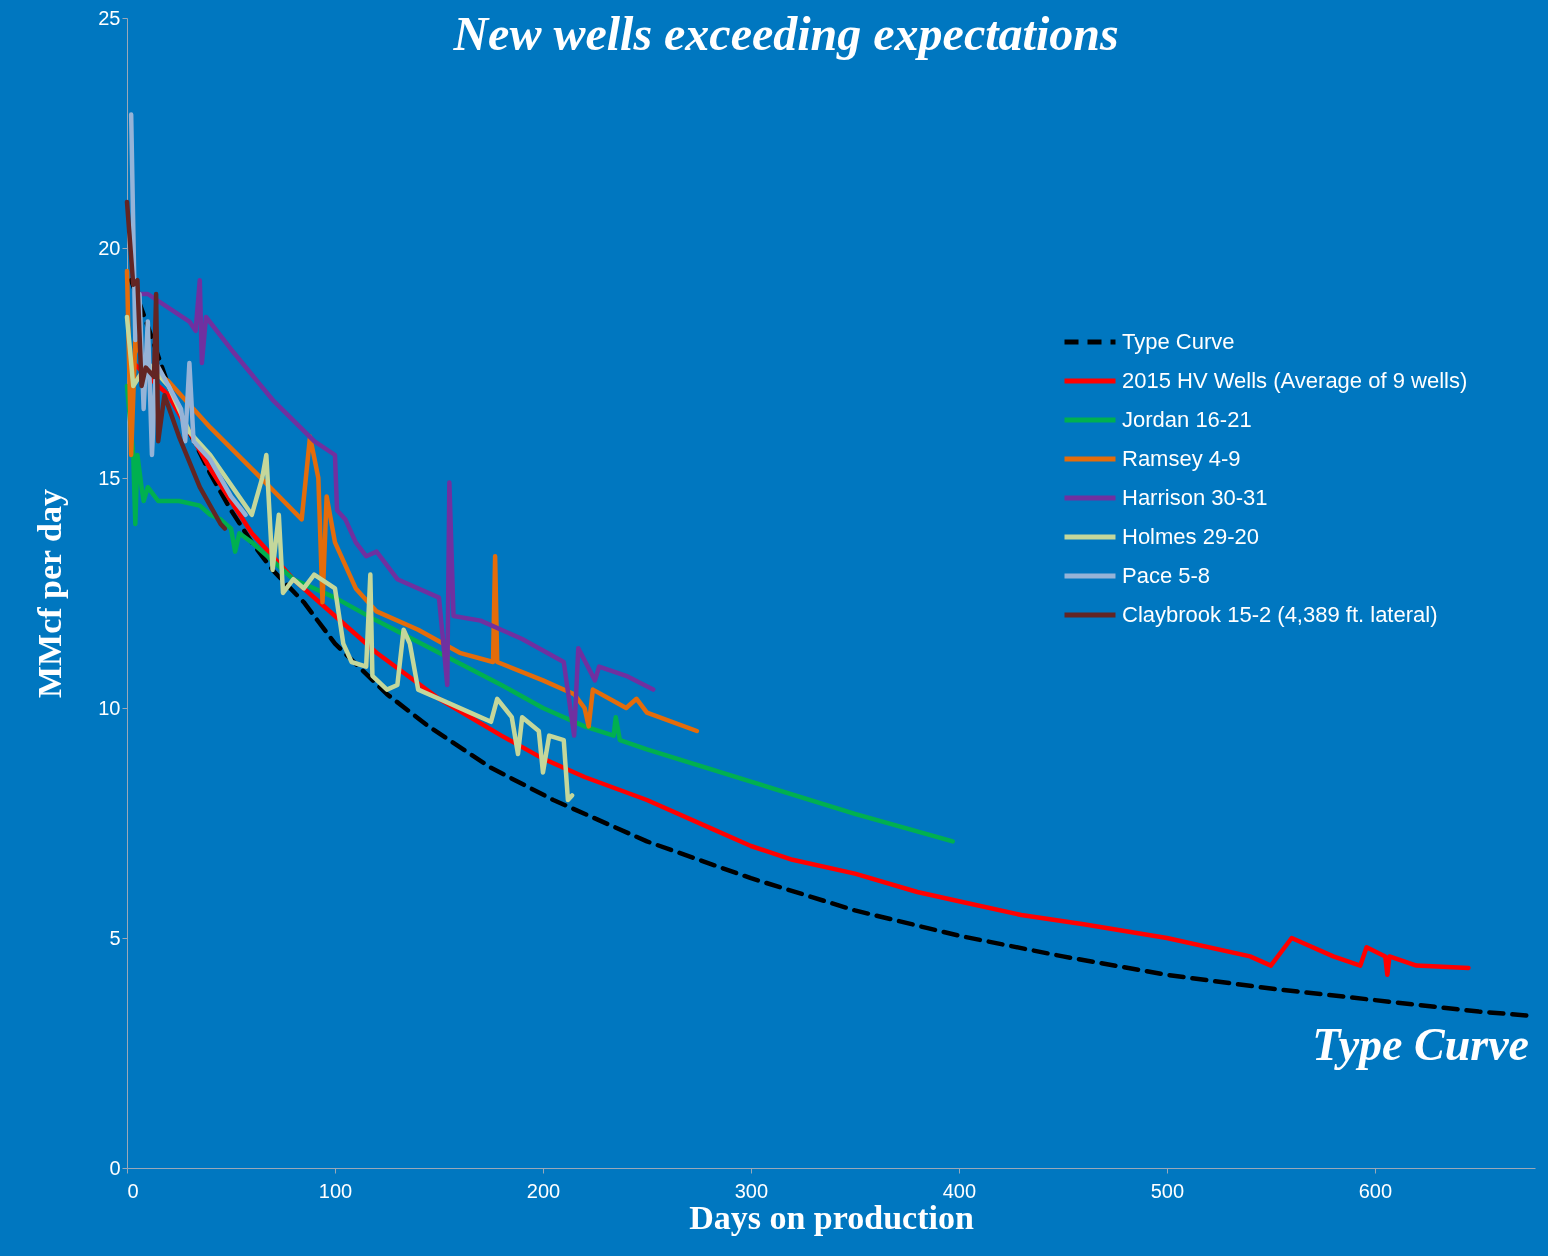 The width and height of the screenshot is (1548, 1256). I want to click on x-tick-label: 100, so click(335, 1190).